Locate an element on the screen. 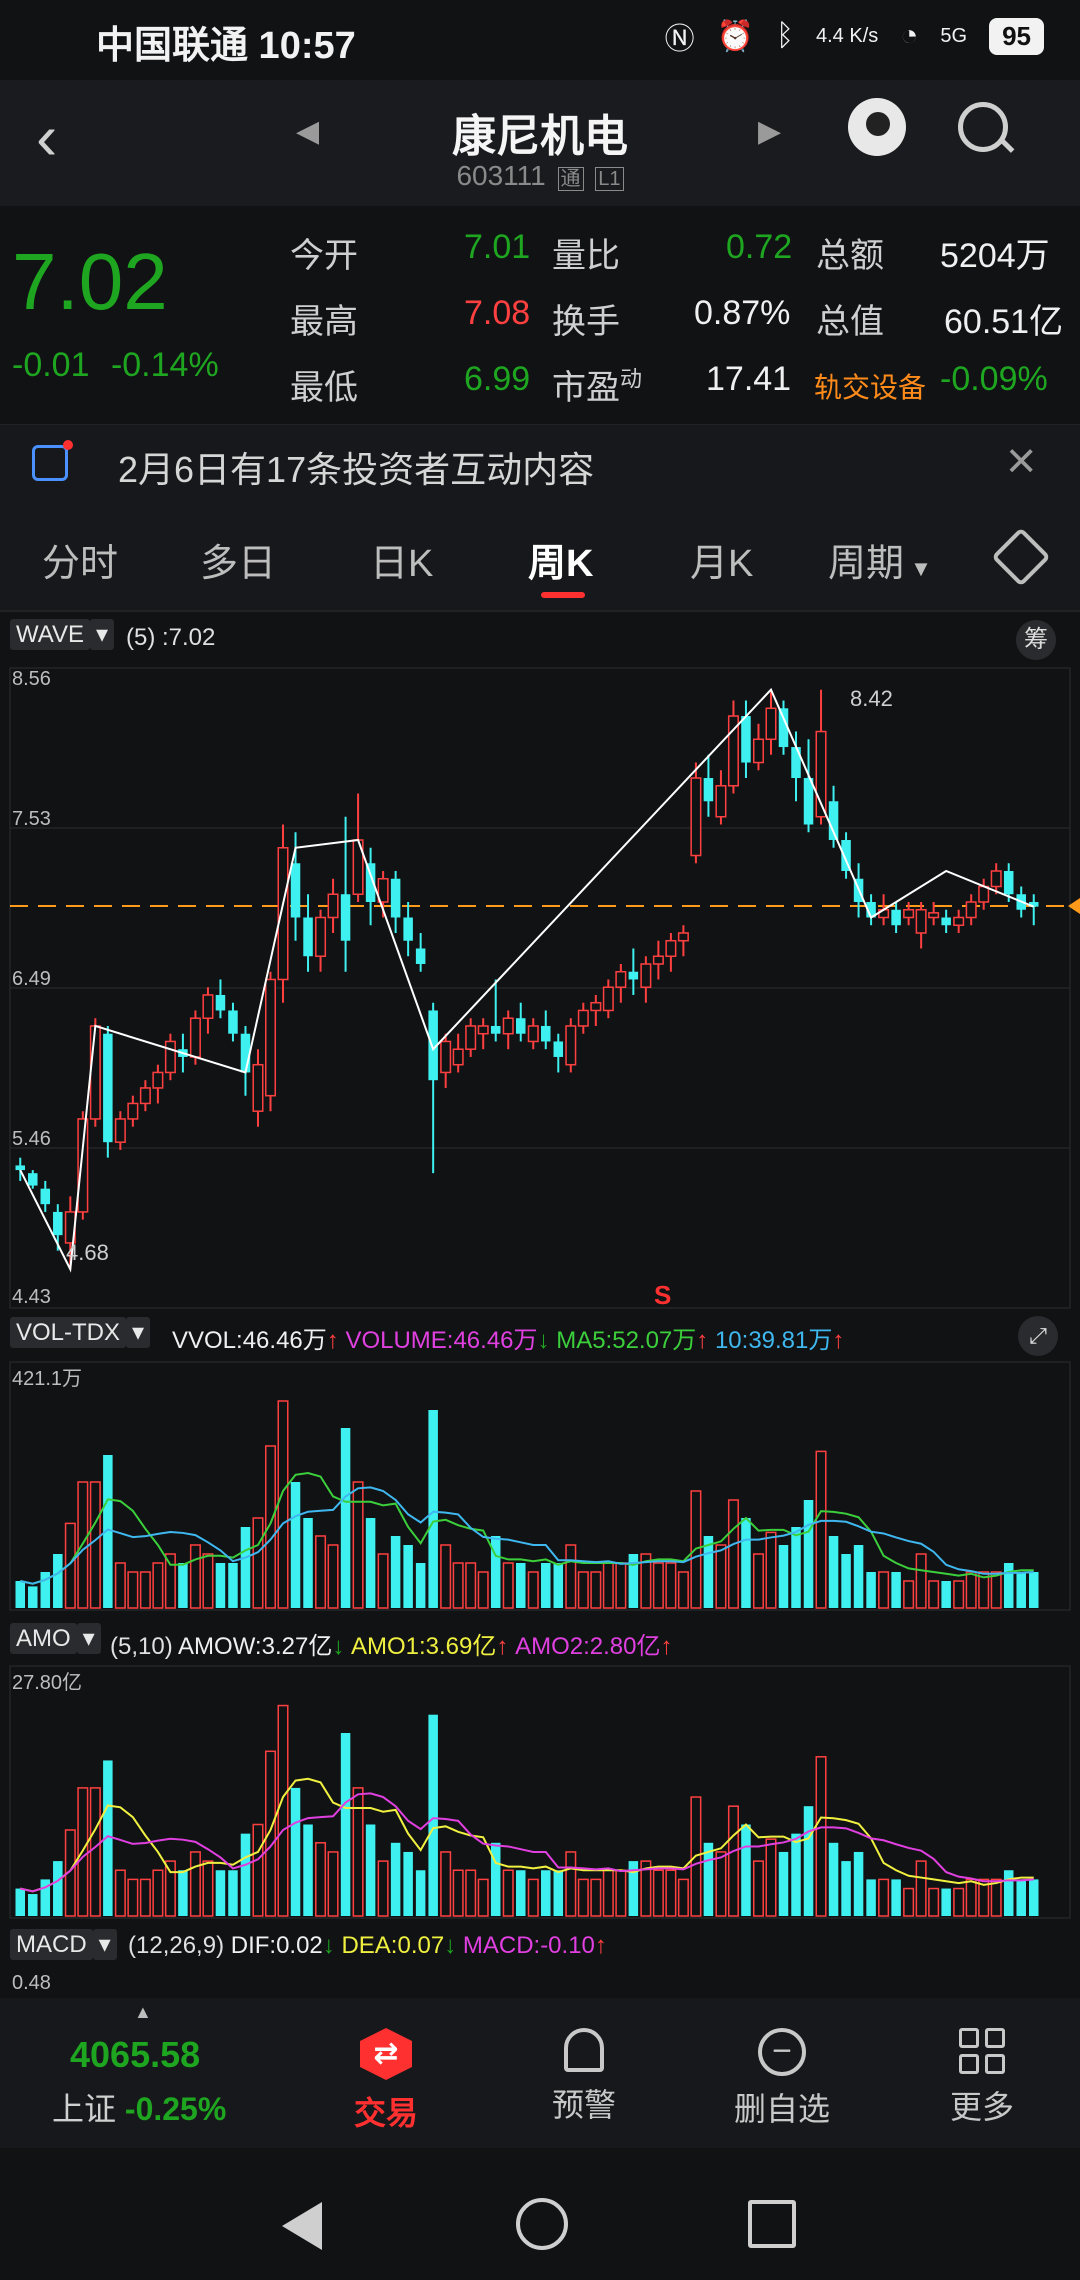 Image resolution: width=1080 pixels, height=2280 pixels. low-value: 6.99 is located at coordinates (497, 379).